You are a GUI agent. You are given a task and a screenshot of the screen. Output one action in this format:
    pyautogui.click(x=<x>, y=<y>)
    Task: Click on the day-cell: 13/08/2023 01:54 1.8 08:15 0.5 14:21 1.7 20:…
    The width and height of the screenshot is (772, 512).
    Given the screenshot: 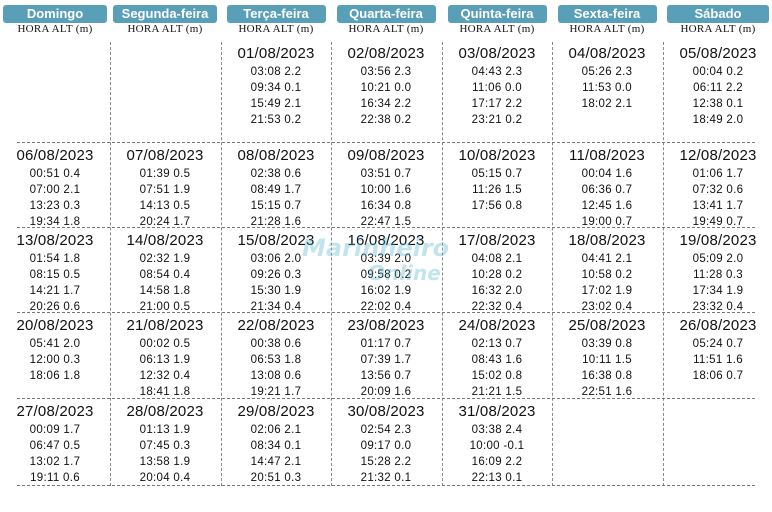 What is the action you would take?
    pyautogui.click(x=55, y=273)
    